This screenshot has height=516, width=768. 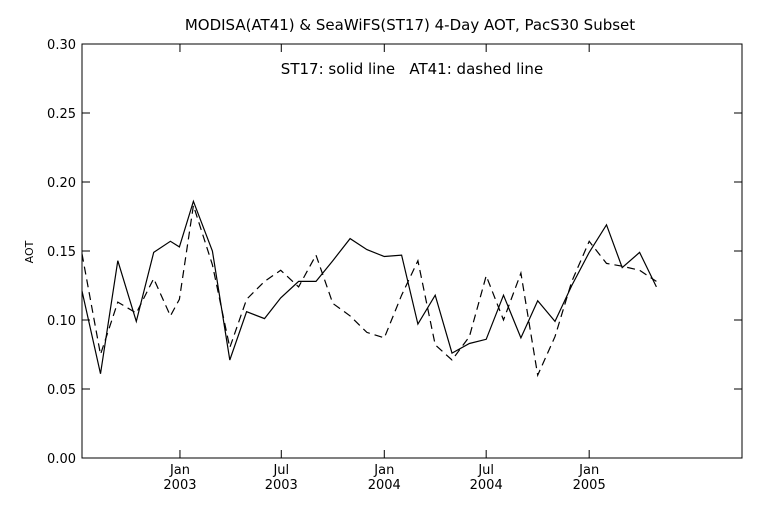 What do you see at coordinates (61, 114) in the screenshot?
I see `y-tick-label: 0.25` at bounding box center [61, 114].